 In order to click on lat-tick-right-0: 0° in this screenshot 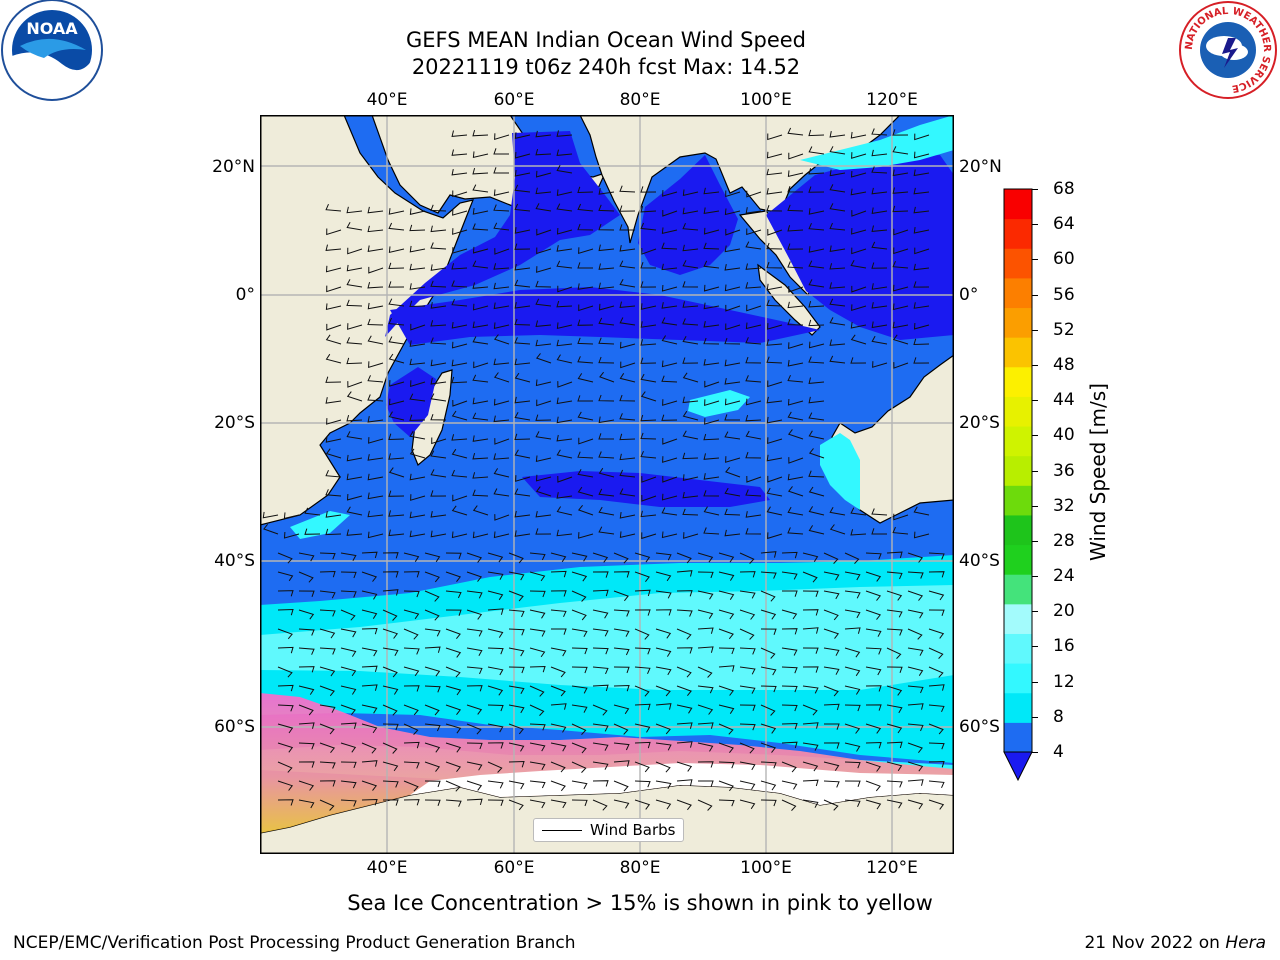, I will do `click(969, 295)`.